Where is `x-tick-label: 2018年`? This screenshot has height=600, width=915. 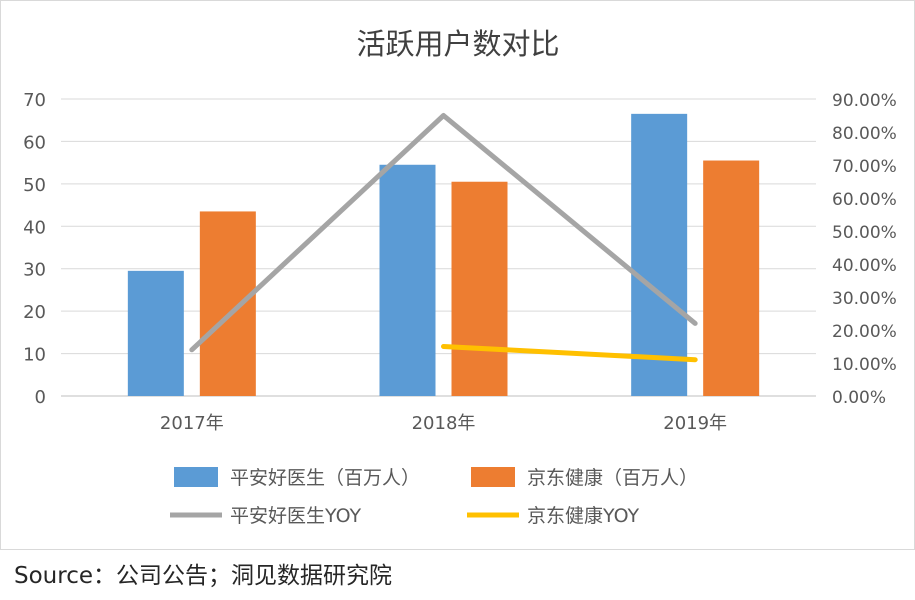
x-tick-label: 2018年 is located at coordinates (444, 423).